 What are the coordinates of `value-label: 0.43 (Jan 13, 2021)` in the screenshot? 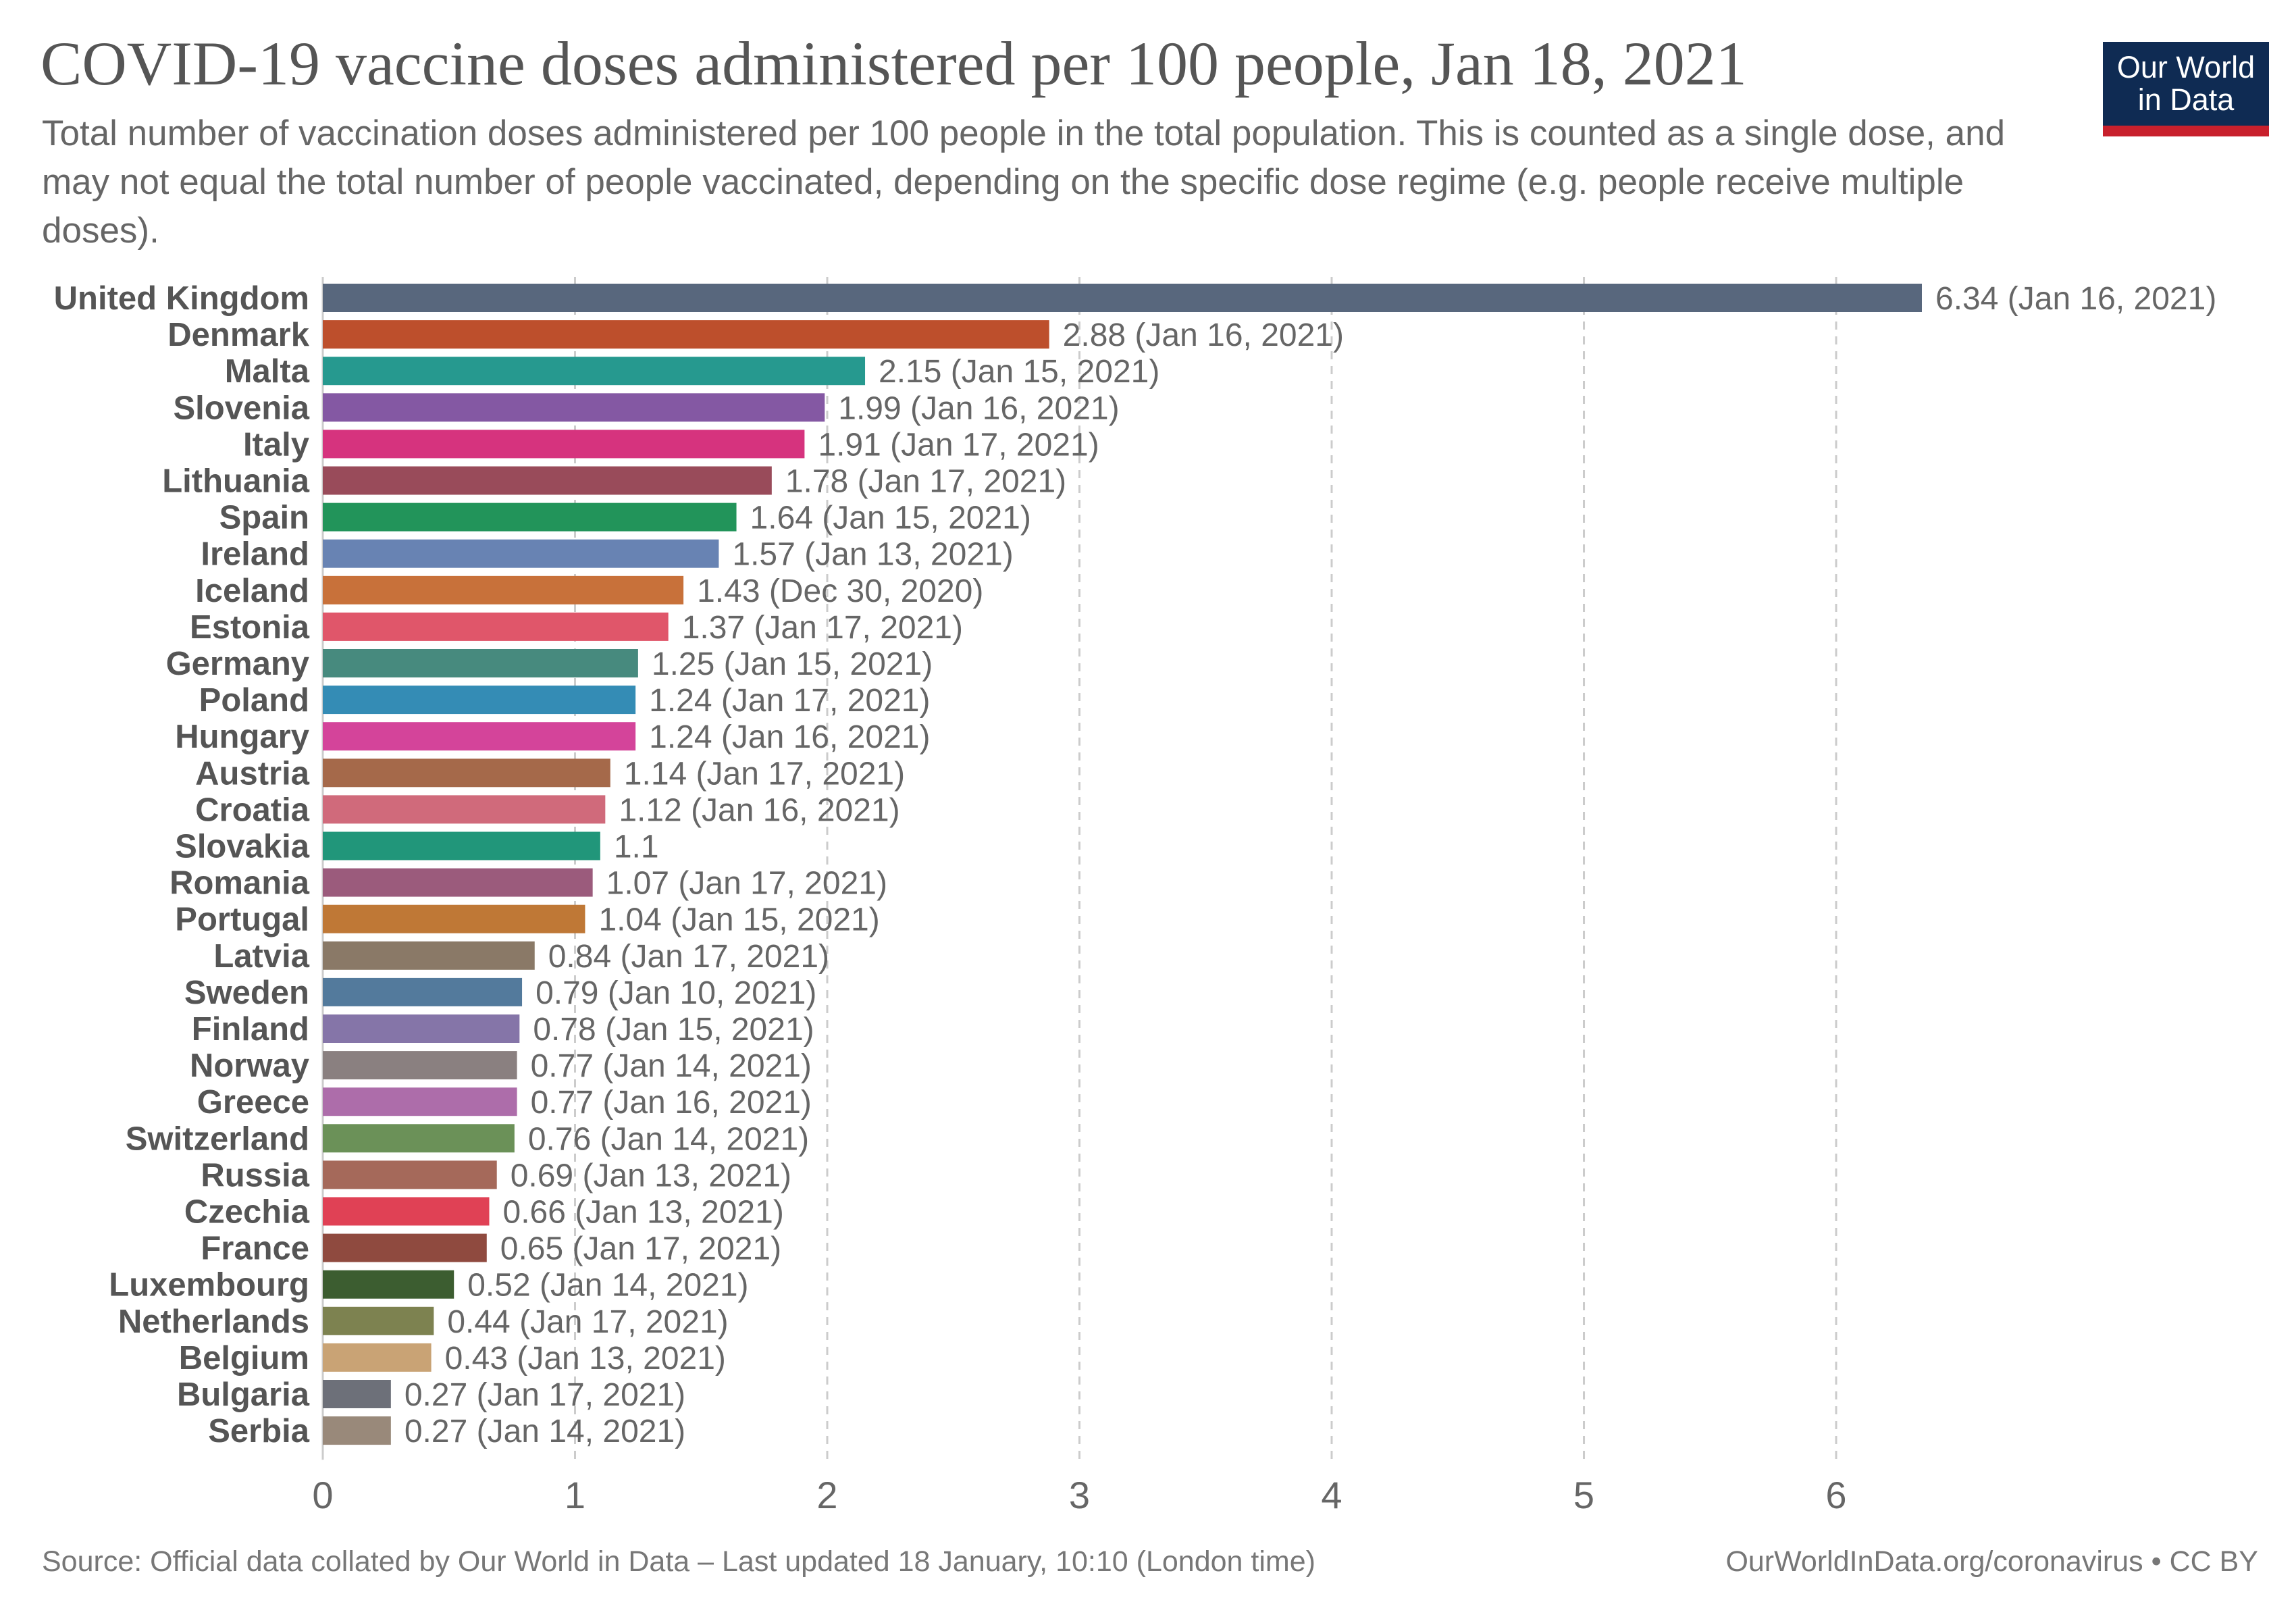 It's located at (585, 1358).